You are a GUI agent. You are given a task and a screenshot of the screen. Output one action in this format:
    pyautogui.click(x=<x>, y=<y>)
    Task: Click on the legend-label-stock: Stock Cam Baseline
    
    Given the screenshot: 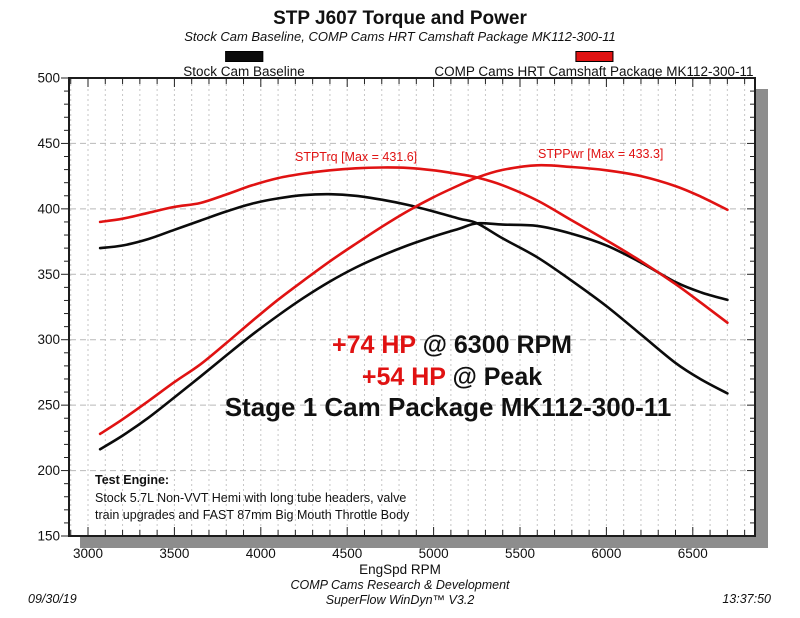 What is the action you would take?
    pyautogui.click(x=244, y=71)
    